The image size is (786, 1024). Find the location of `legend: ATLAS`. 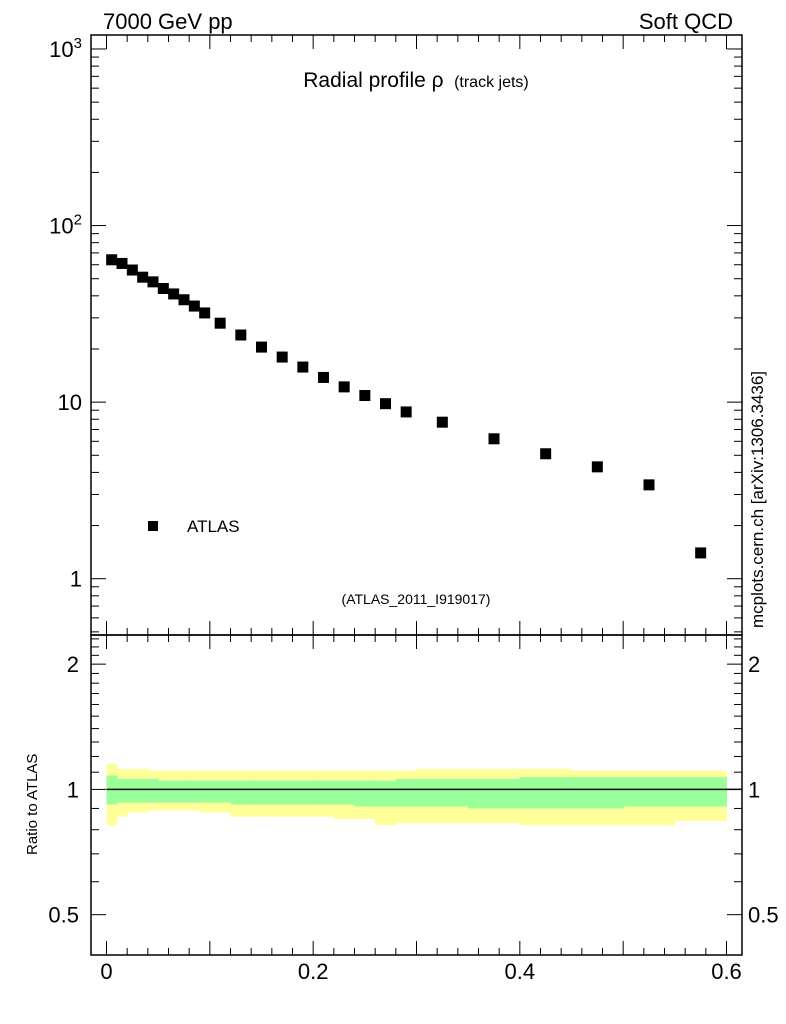

legend: ATLAS is located at coordinates (194, 526).